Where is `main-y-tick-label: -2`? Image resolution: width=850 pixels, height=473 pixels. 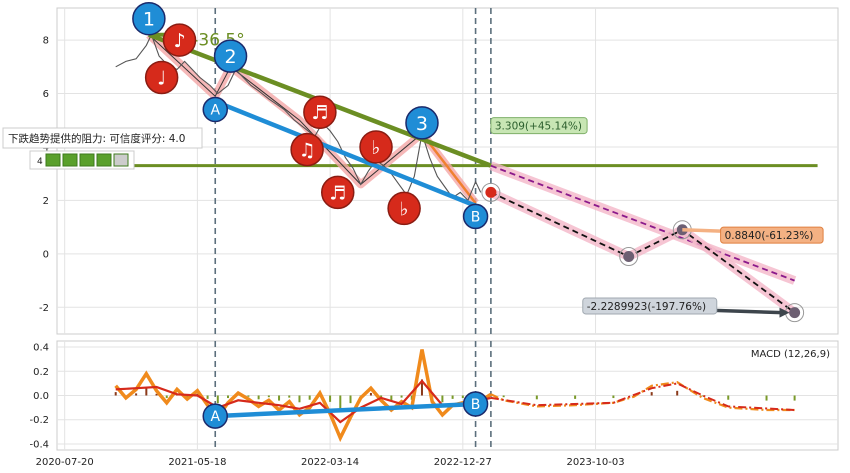
main-y-tick-label: -2 is located at coordinates (44, 308).